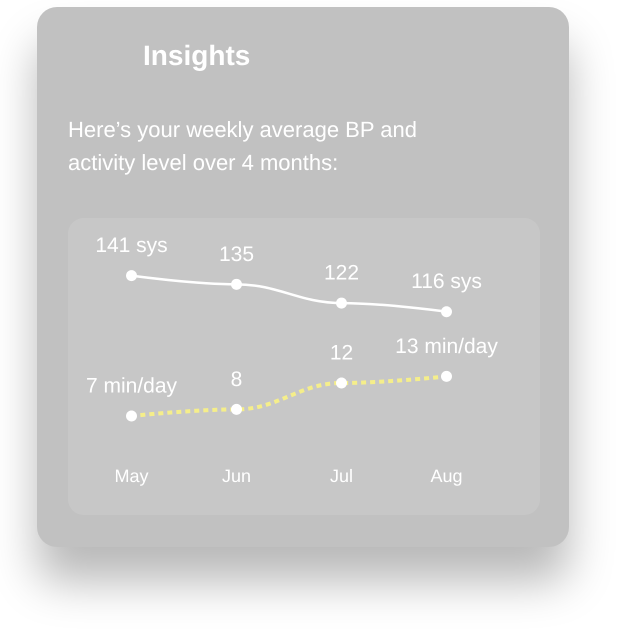  What do you see at coordinates (131, 246) in the screenshot?
I see `data-label: 141 sys` at bounding box center [131, 246].